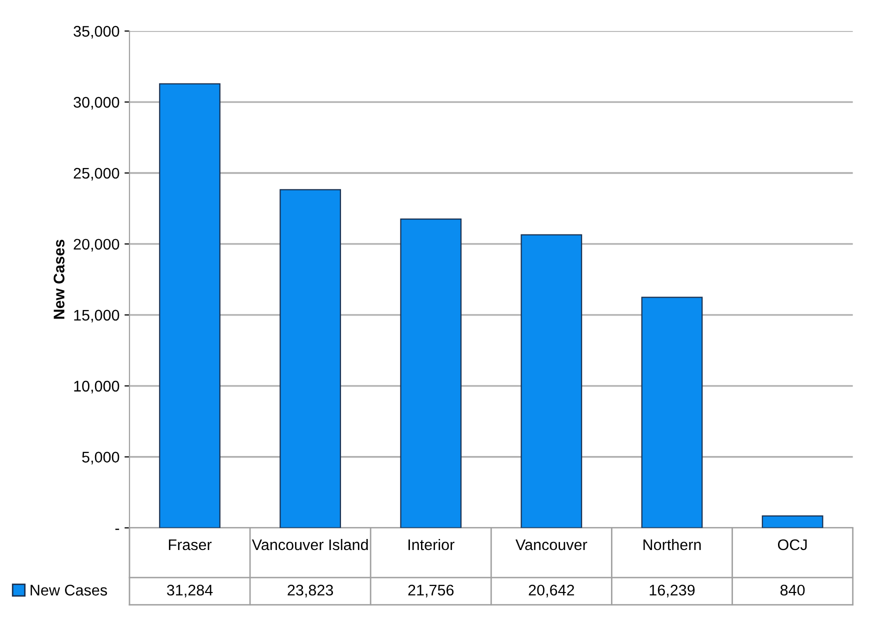 The height and width of the screenshot is (621, 893). What do you see at coordinates (97, 316) in the screenshot?
I see `y-tick-label: 15,000` at bounding box center [97, 316].